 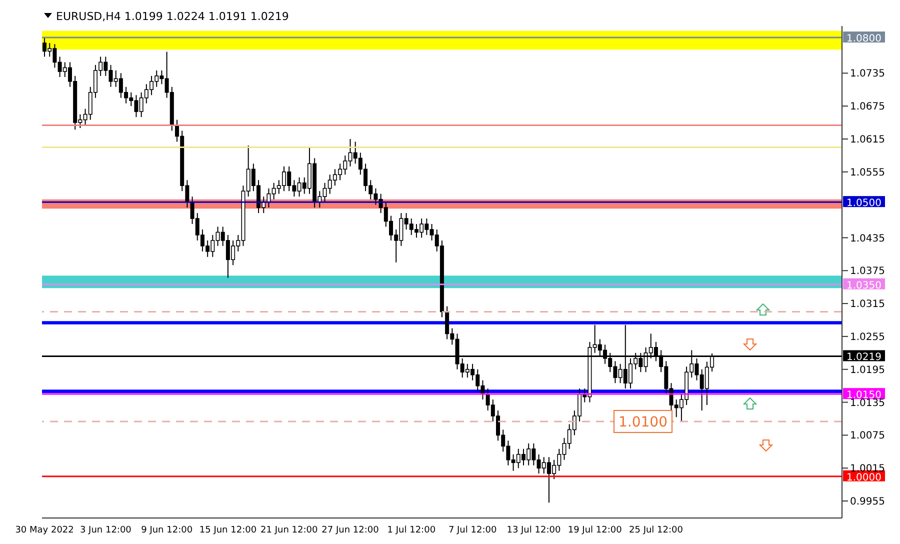 What do you see at coordinates (867, 502) in the screenshot?
I see `y-tick-label: 0.9955` at bounding box center [867, 502].